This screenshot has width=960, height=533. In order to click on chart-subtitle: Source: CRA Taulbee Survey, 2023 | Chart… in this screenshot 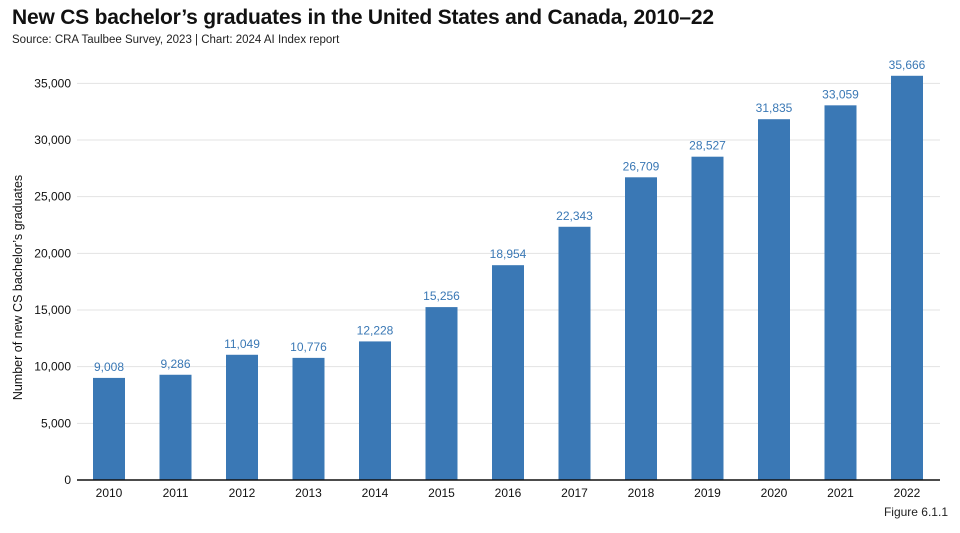, I will do `click(176, 40)`.